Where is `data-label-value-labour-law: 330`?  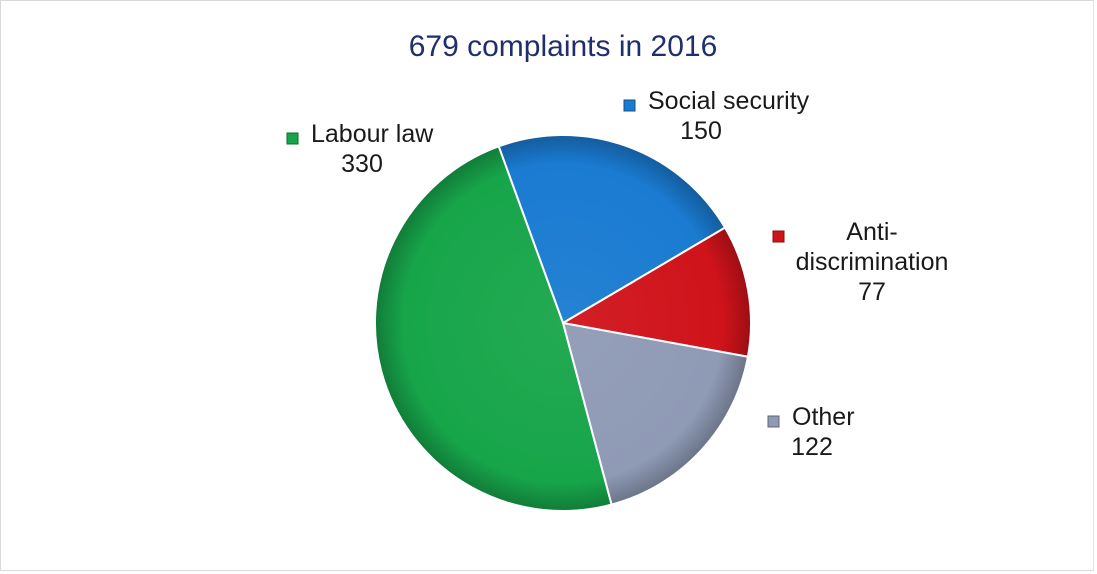 data-label-value-labour-law: 330 is located at coordinates (362, 164).